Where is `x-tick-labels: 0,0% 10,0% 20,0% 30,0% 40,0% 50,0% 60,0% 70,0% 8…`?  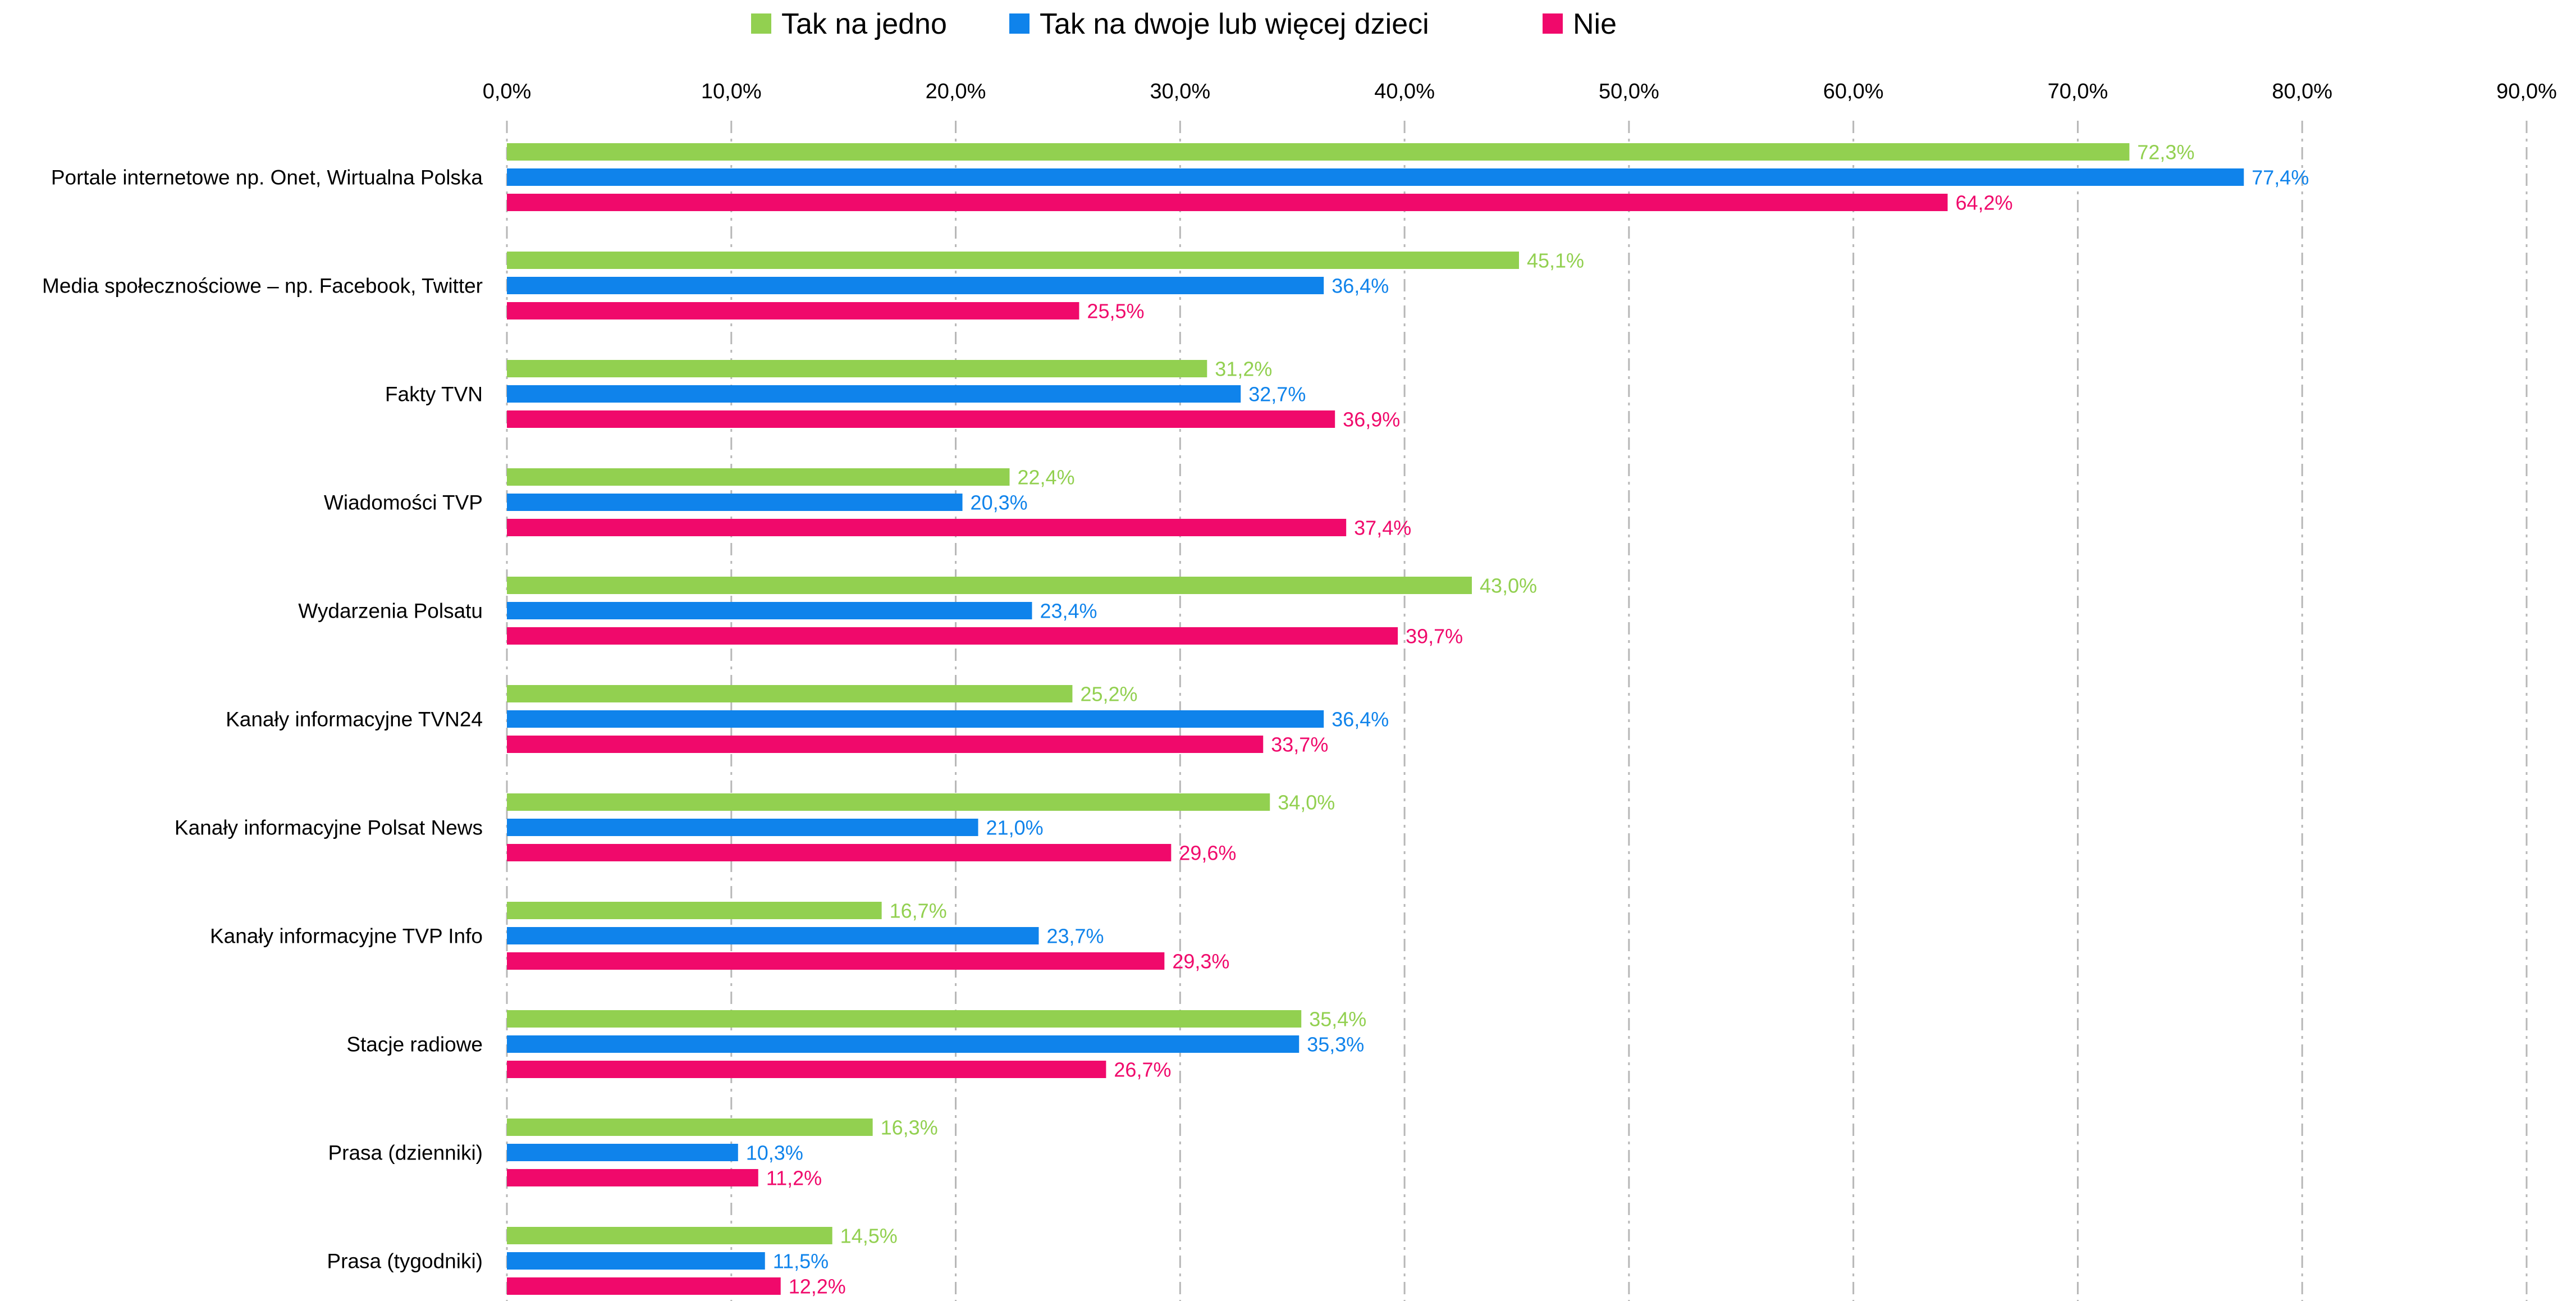
x-tick-labels: 0,0% 10,0% 20,0% 30,0% 40,0% 50,0% 60,0% 70,0% 8… is located at coordinates (1520, 91).